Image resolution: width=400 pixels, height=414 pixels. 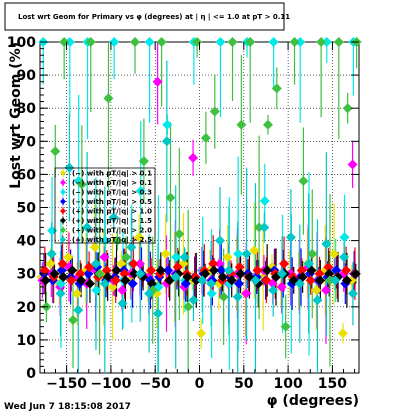 I want to click on y-tick-label: 10, so click(x=27, y=341).